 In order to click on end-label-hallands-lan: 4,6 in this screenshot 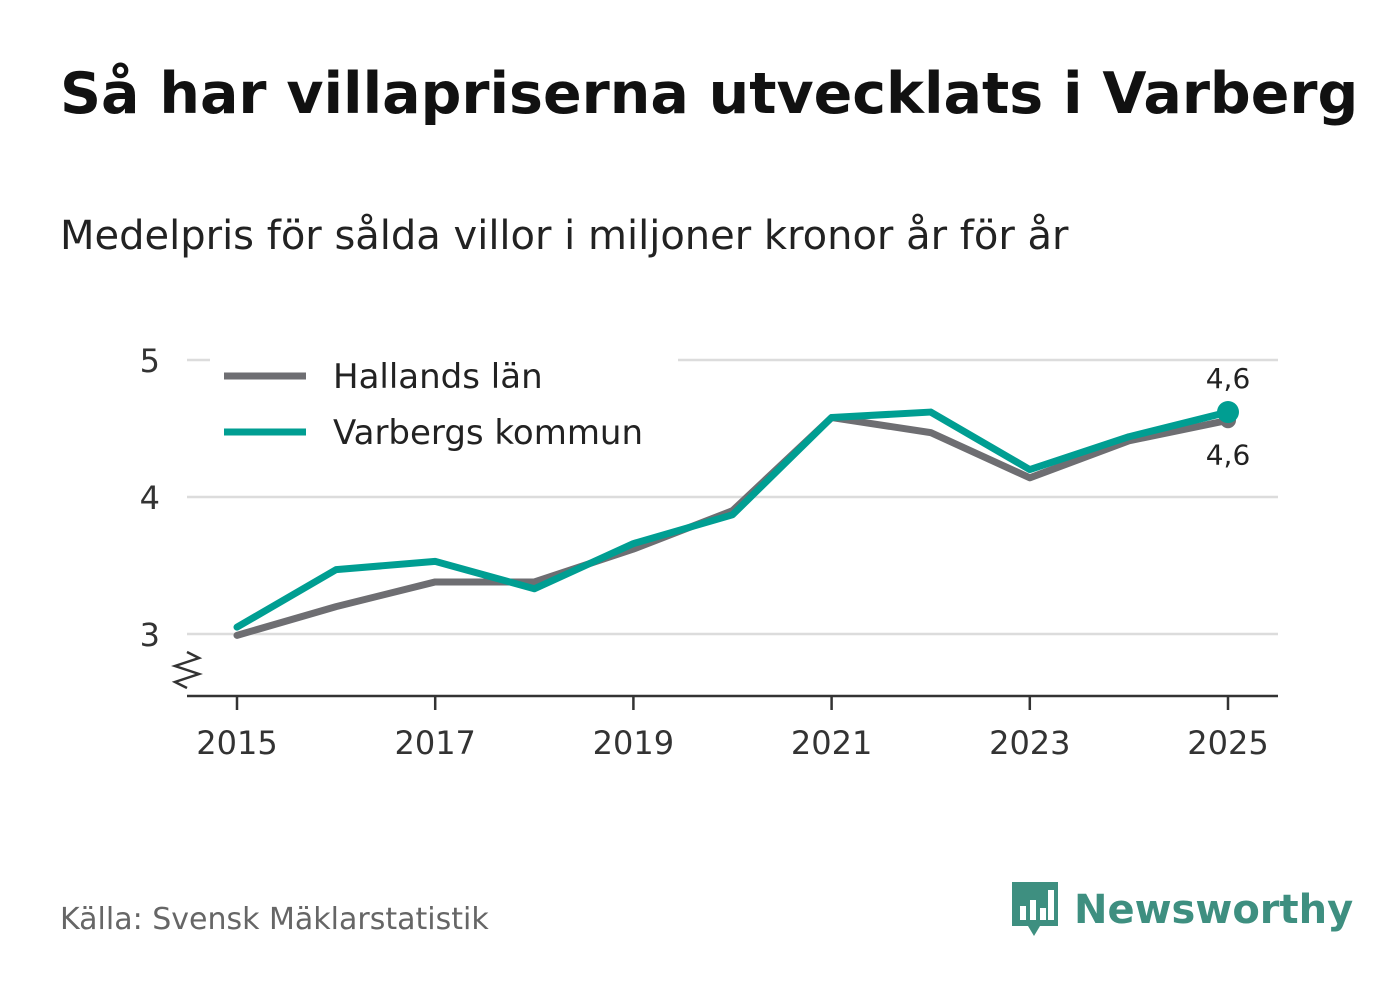, I will do `click(1228, 454)`.